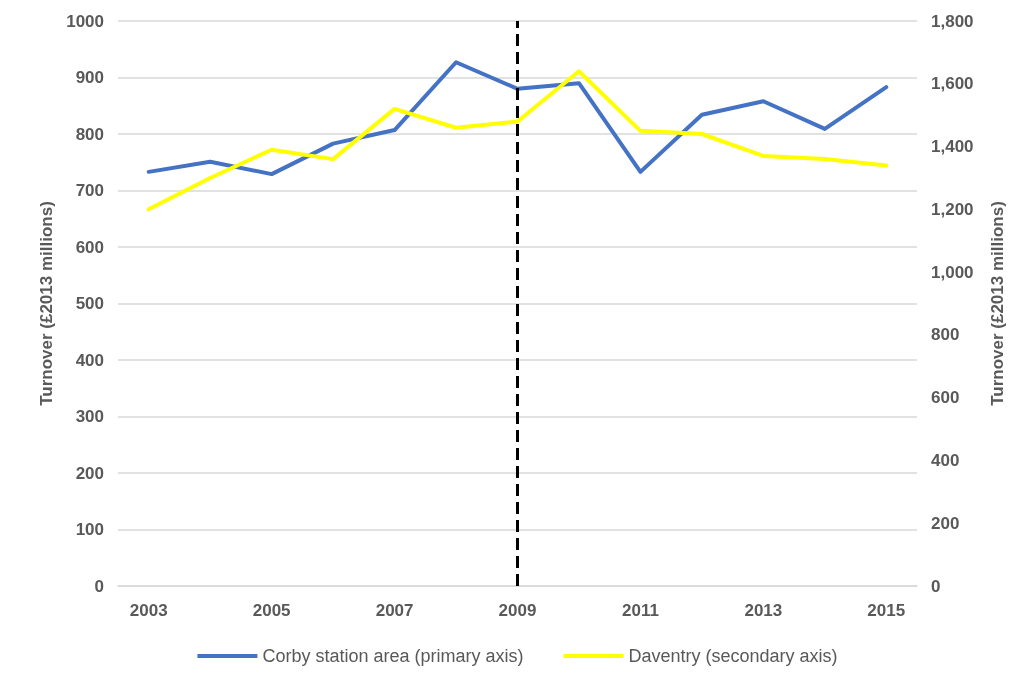 Image resolution: width=1035 pixels, height=680 pixels. What do you see at coordinates (89, 77) in the screenshot?
I see `y-tick-label: 900` at bounding box center [89, 77].